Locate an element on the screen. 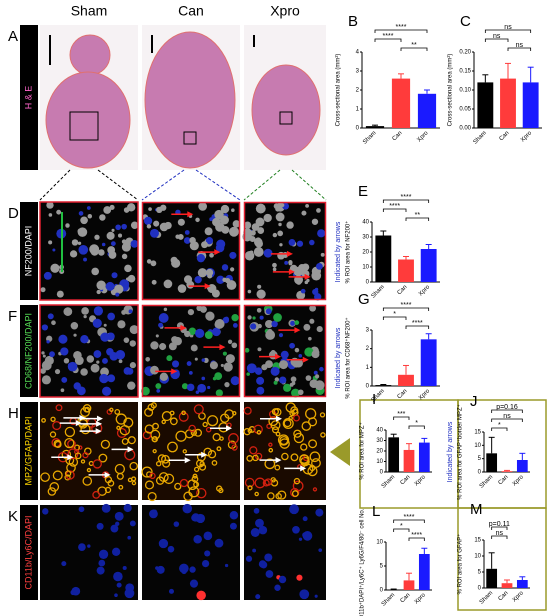 The width and height of the screenshot is (550, 616). y-tick-label: 0.20 is located at coordinates (465, 53).